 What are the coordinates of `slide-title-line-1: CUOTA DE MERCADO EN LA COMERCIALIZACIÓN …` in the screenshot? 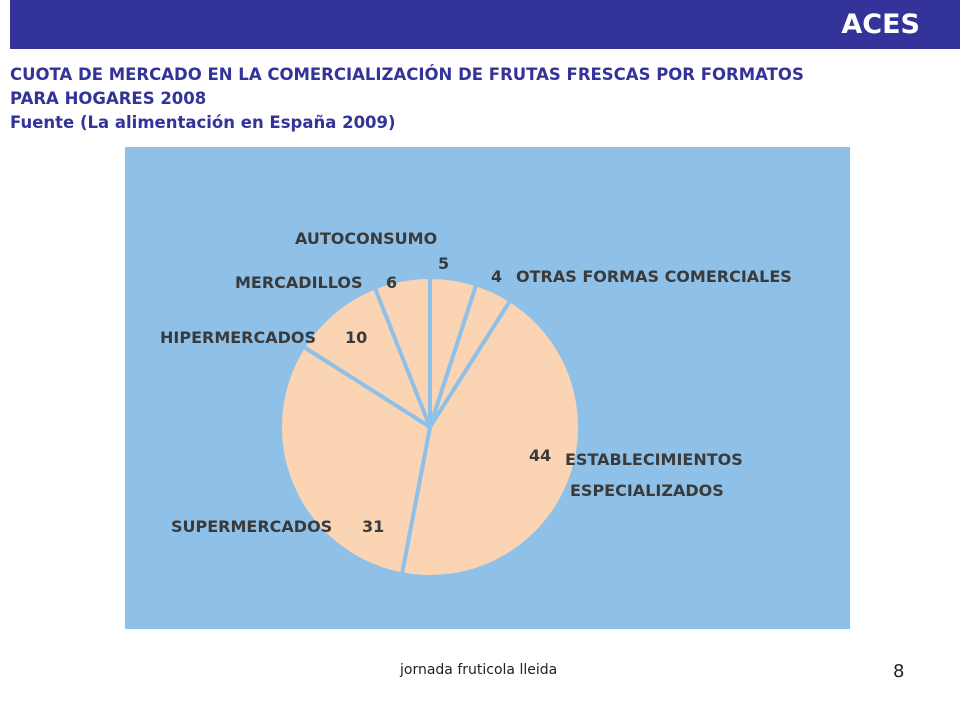 It's located at (407, 74).